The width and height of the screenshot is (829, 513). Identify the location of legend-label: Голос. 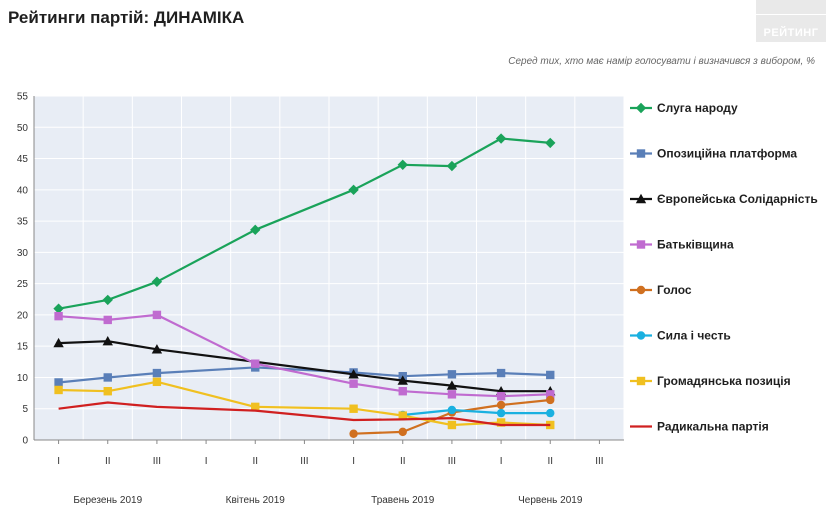
(674, 290).